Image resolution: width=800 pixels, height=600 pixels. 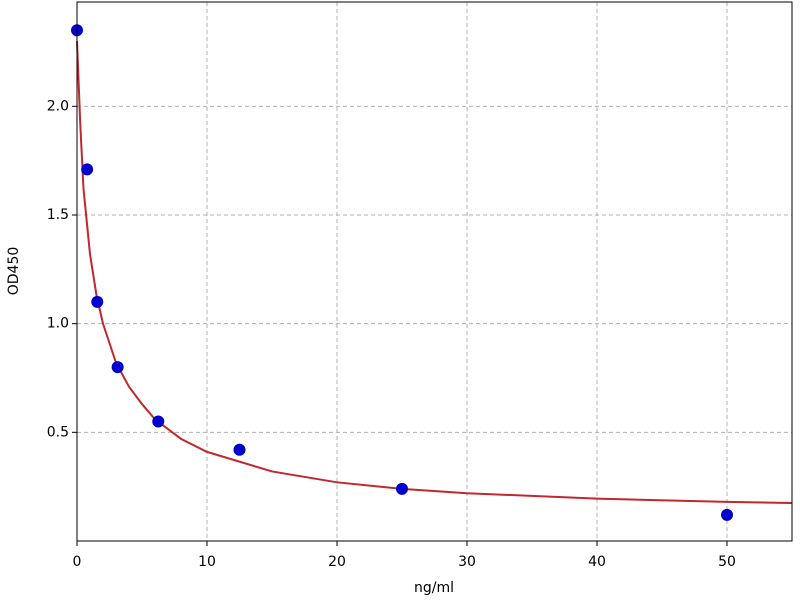 I want to click on y-tick-label: 2.0, so click(x=58, y=106).